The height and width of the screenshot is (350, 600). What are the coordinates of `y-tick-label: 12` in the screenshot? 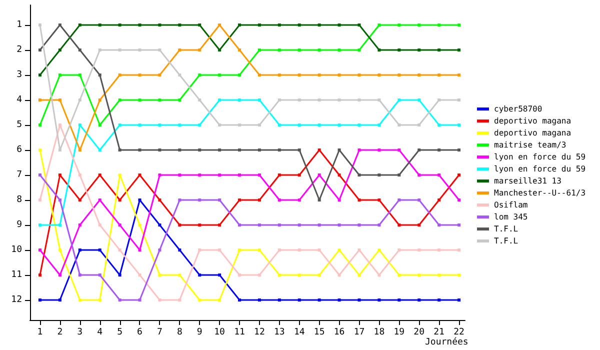 It's located at (16, 300).